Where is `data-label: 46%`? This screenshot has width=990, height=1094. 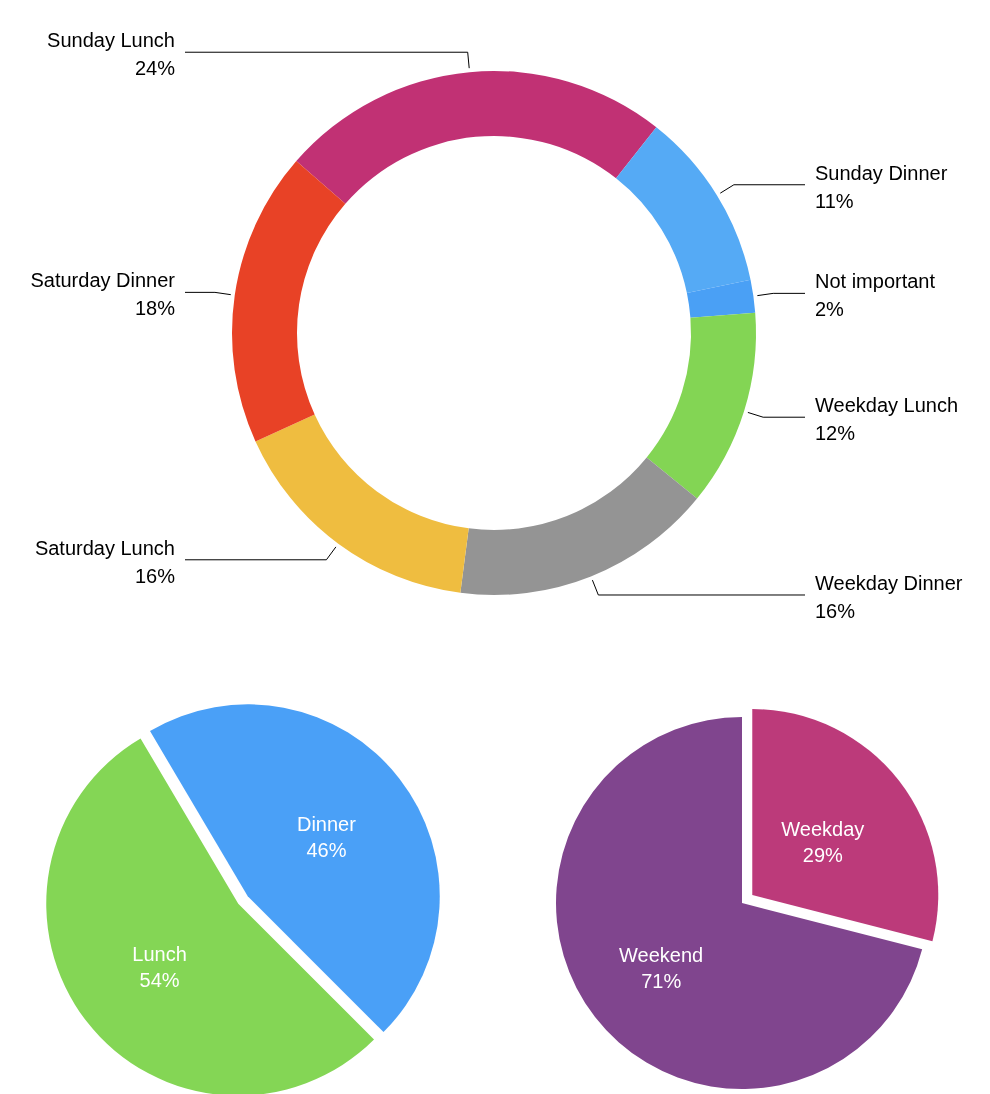 data-label: 46% is located at coordinates (326, 850).